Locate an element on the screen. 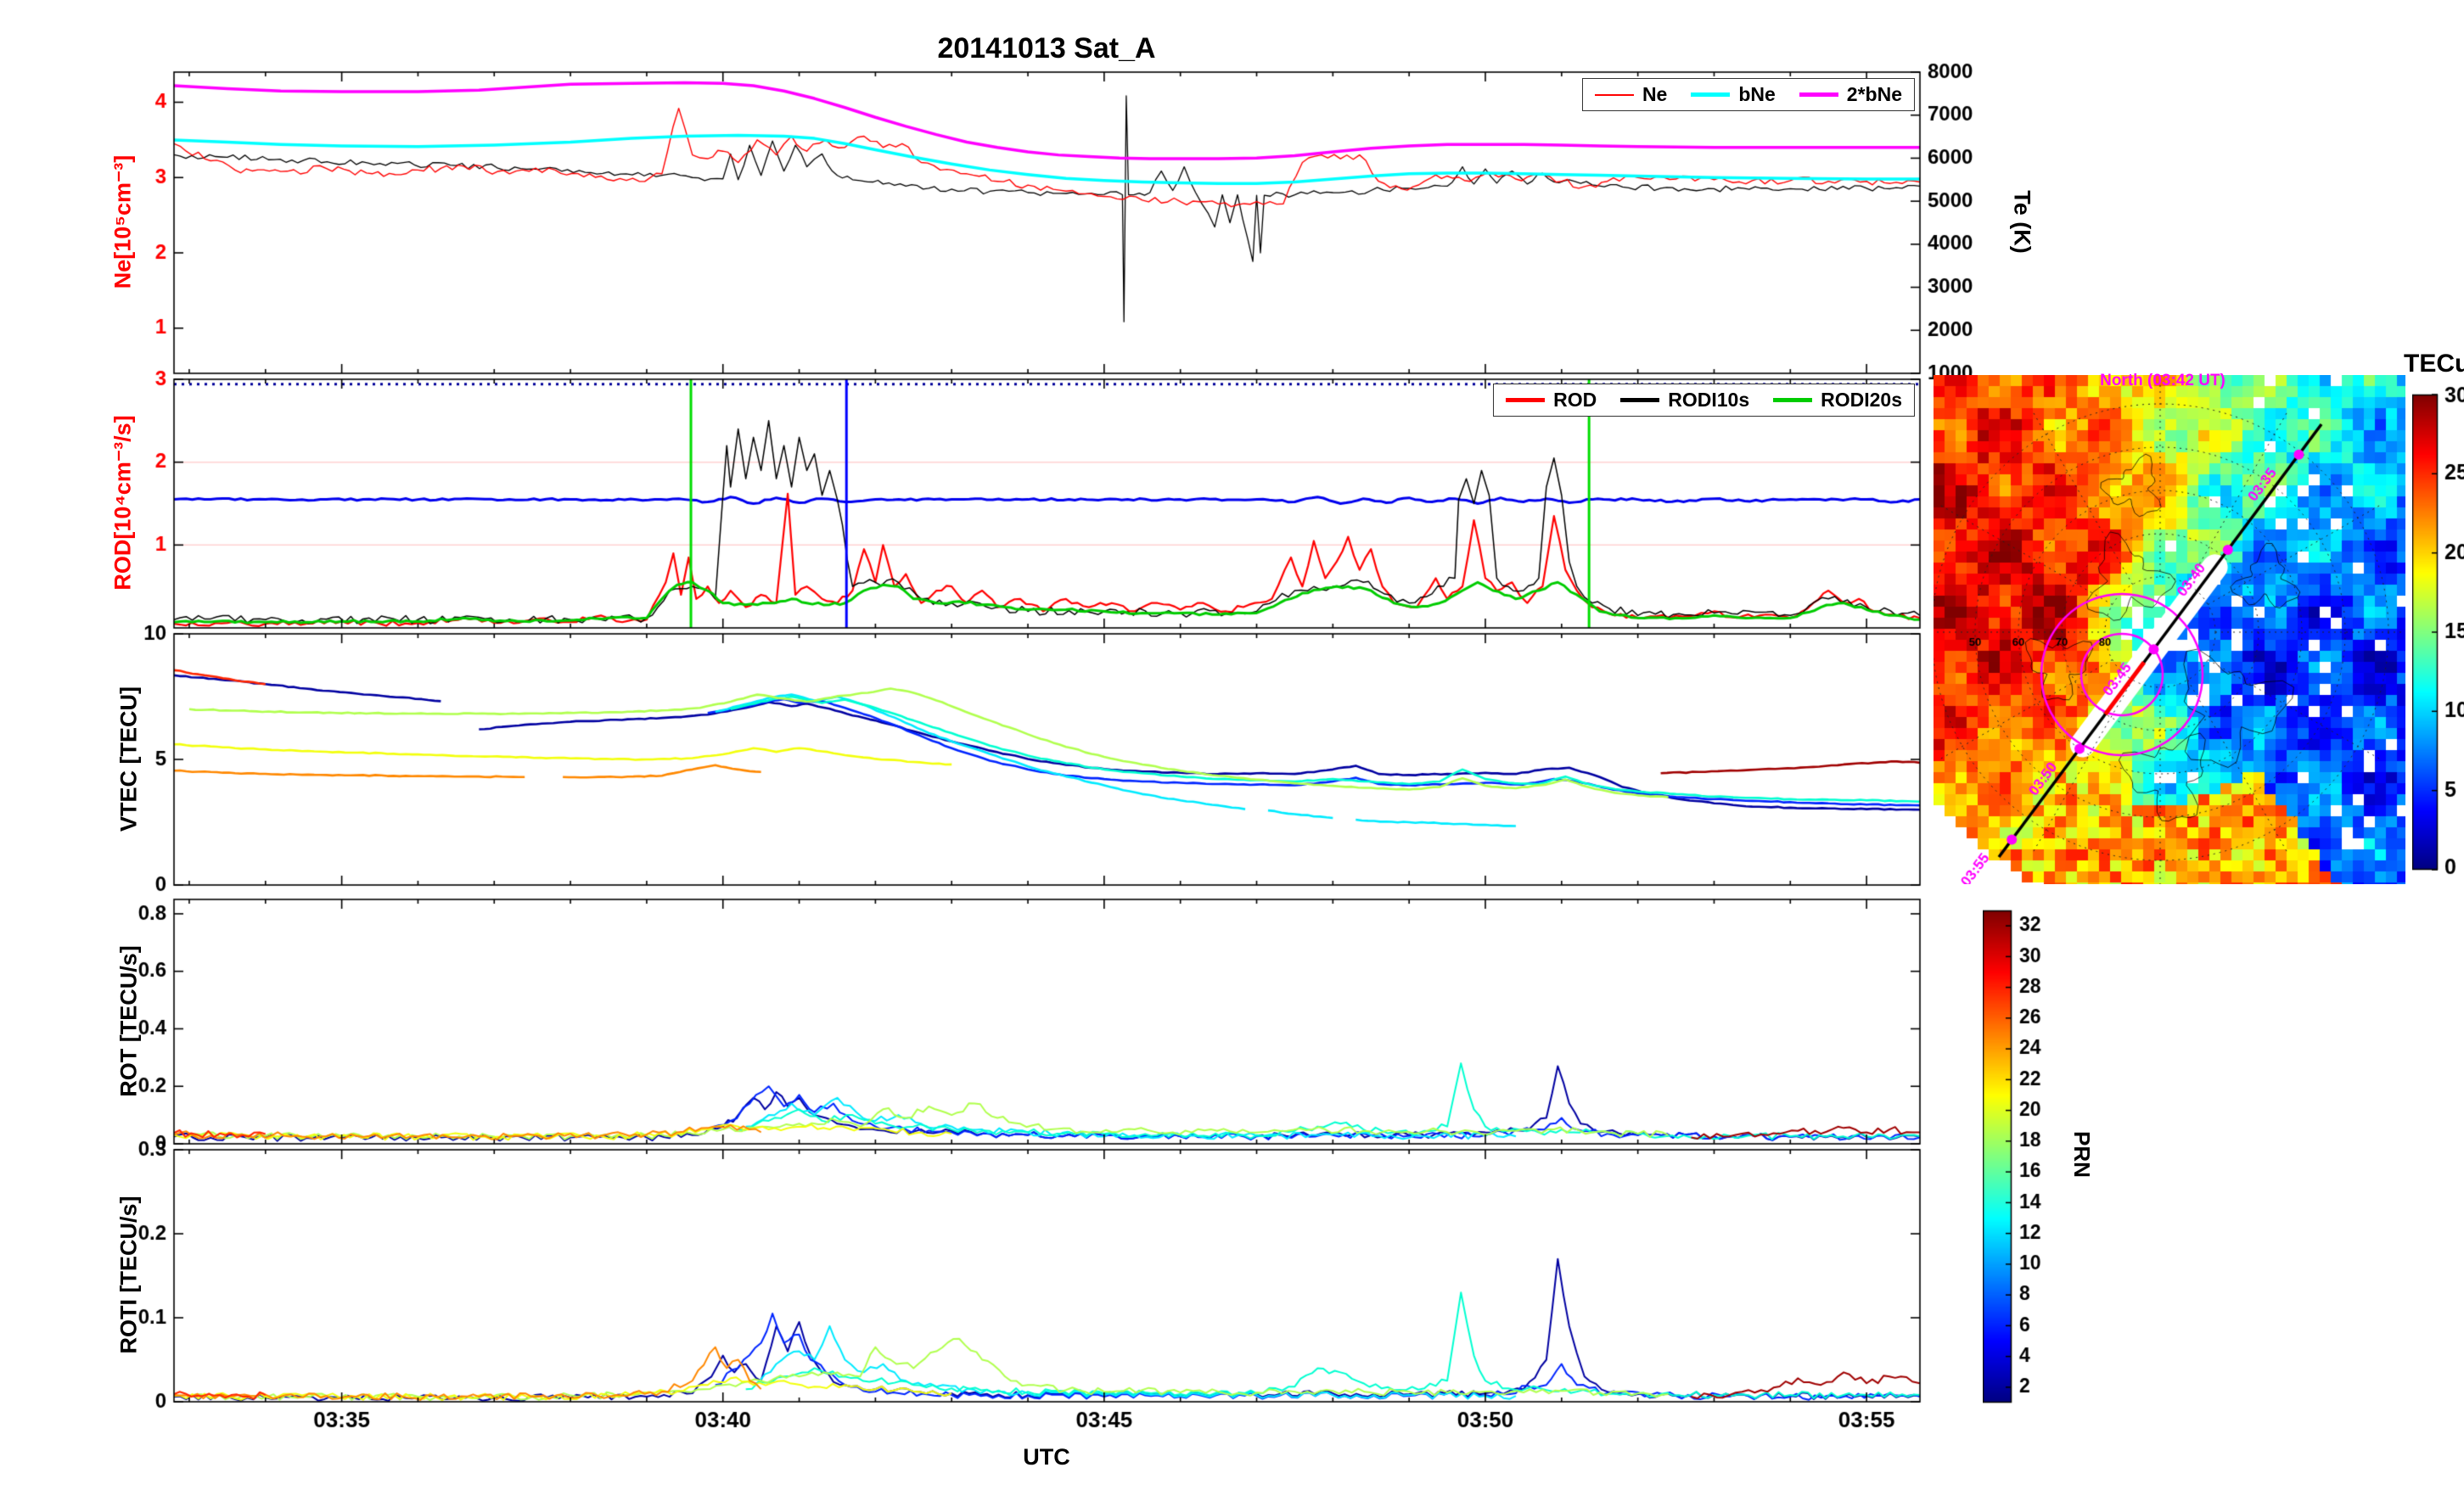 This screenshot has width=2464, height=1490. legend-label: 2*bNe is located at coordinates (1874, 94).